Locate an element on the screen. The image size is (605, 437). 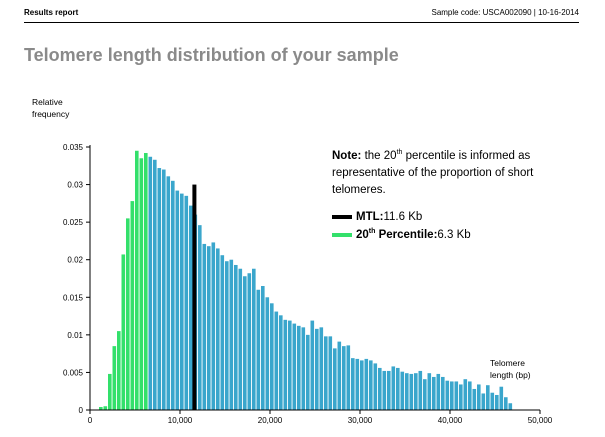
sample-prefix: Sample code: is located at coordinates (457, 12).